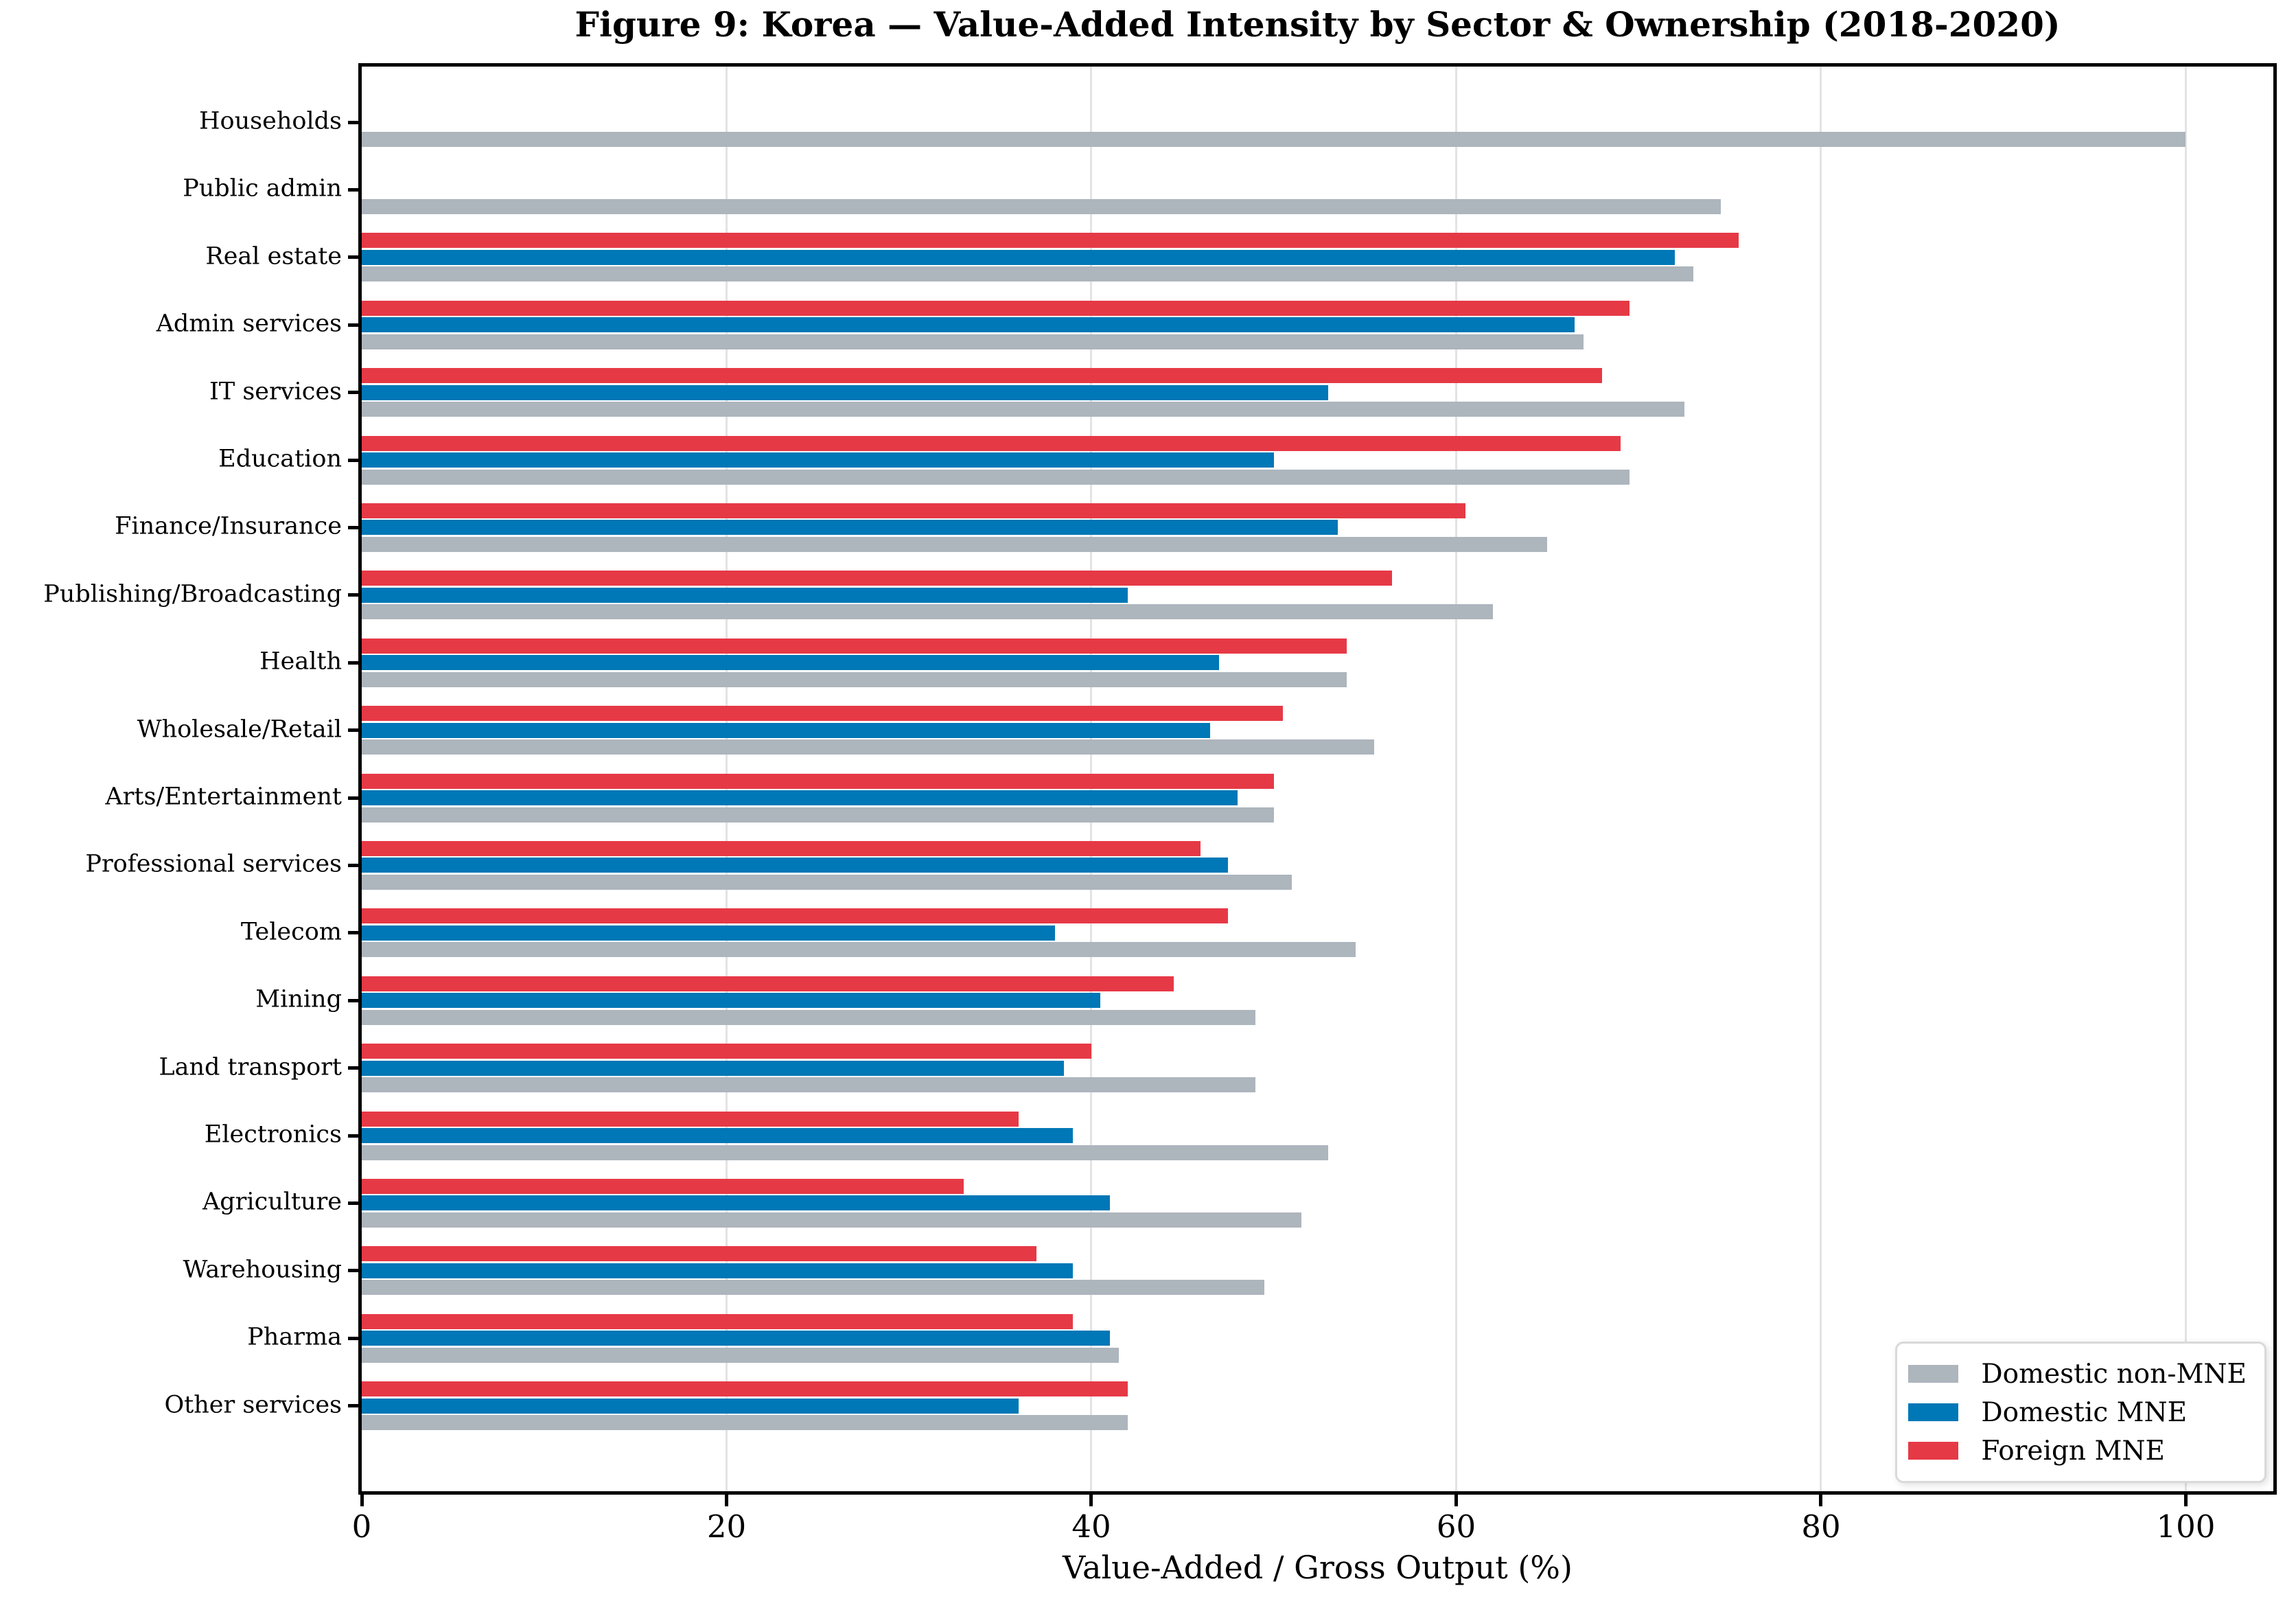  Describe the element at coordinates (736, 1203) in the screenshot. I see `bar-domestic-mne-agriculture` at that location.